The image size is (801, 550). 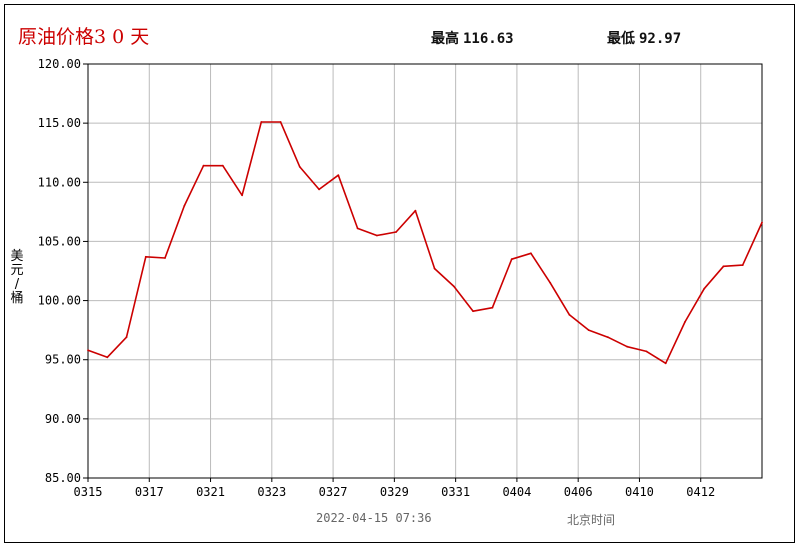 What do you see at coordinates (639, 492) in the screenshot?
I see `x-tick-label: 0410` at bounding box center [639, 492].